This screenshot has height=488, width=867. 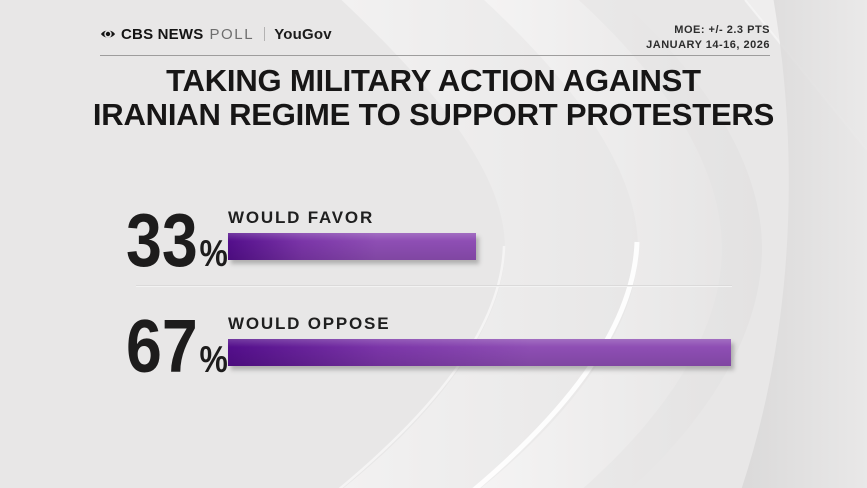 What do you see at coordinates (352, 246) in the screenshot?
I see `bar-would-favor` at bounding box center [352, 246].